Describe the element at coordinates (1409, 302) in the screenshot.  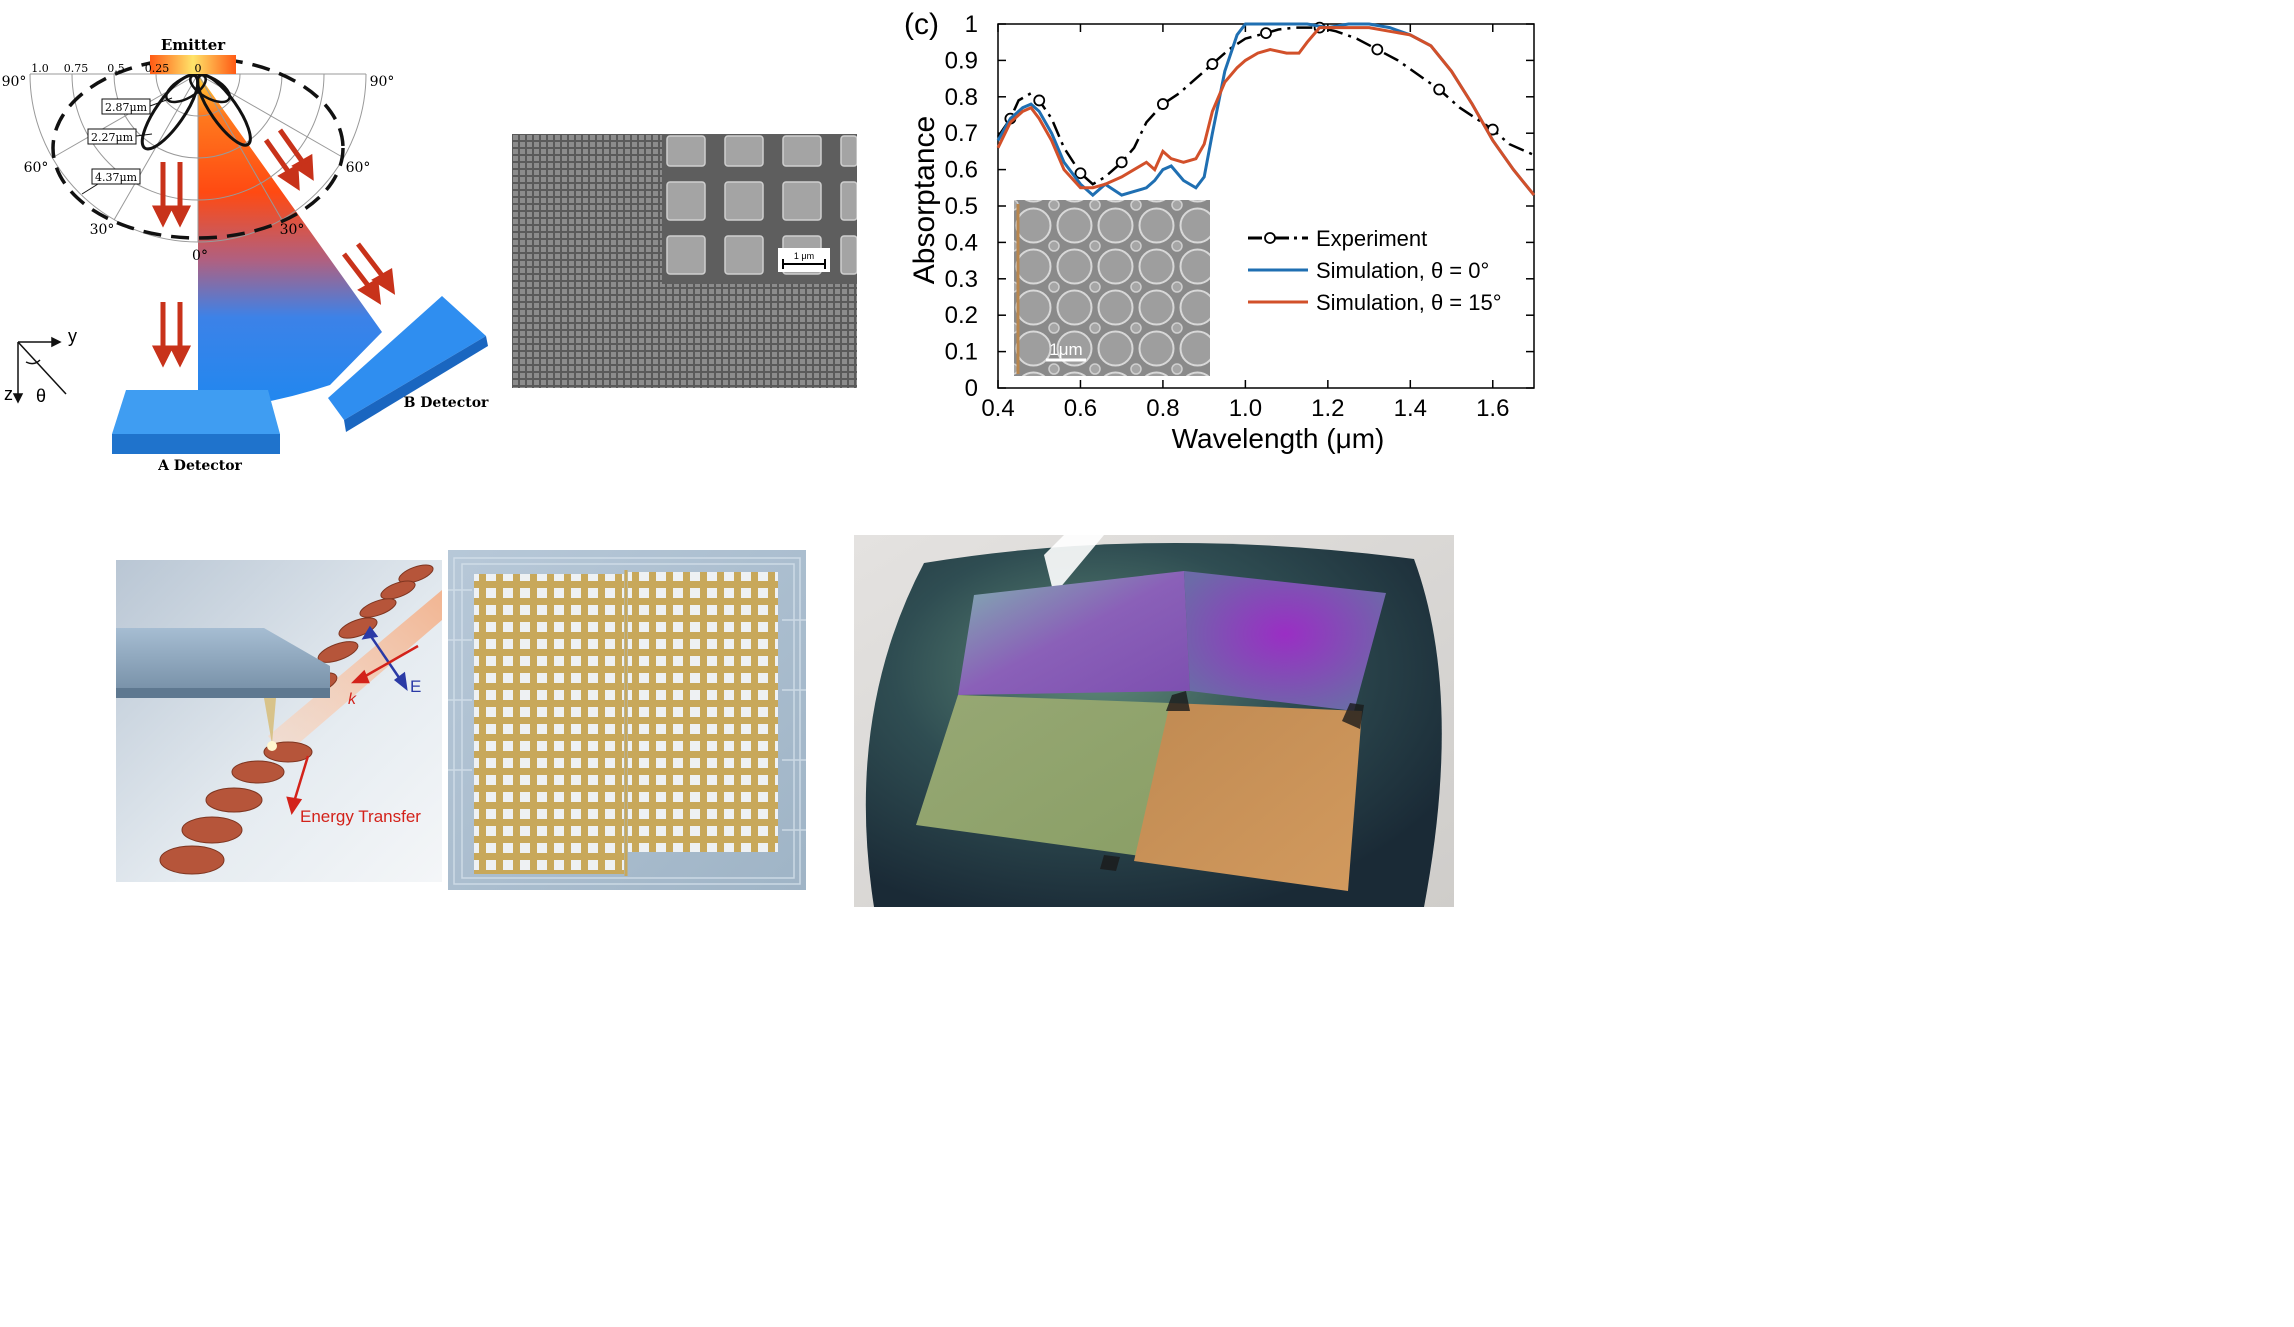
I see `legend-label: Simulation, θ = 15°` at that location.